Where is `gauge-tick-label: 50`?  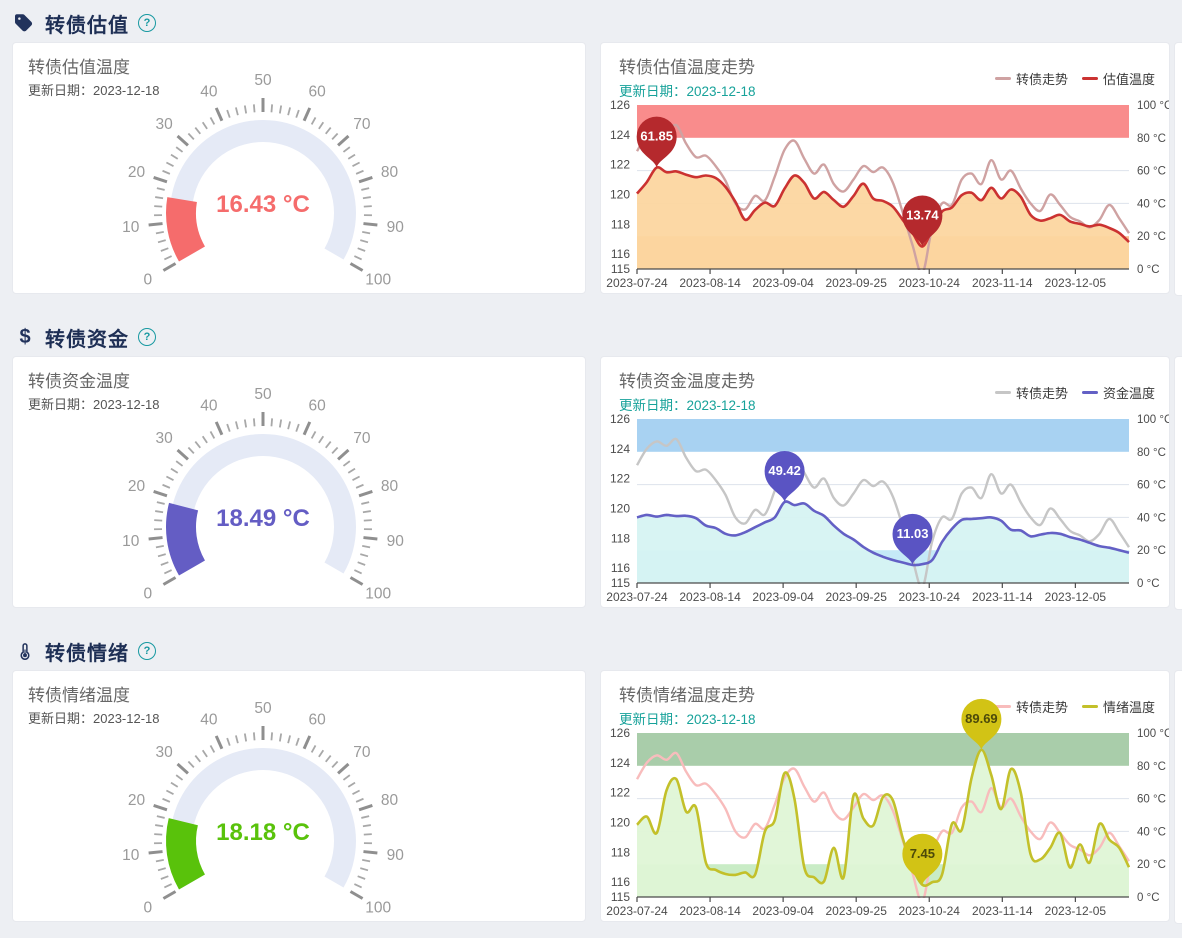 gauge-tick-label: 50 is located at coordinates (263, 394).